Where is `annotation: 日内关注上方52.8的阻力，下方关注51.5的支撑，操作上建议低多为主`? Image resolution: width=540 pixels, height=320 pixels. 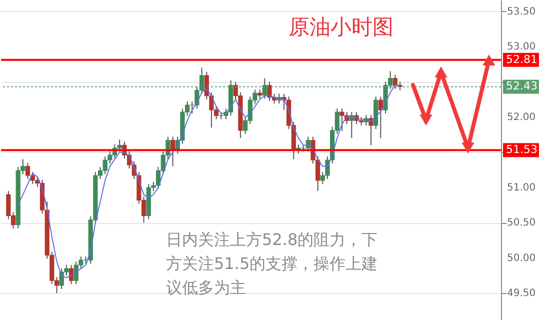 annotation: 日内关注上方52.8的阻力，下方关注51.5的支撑，操作上建议低多为主 is located at coordinates (272, 263).